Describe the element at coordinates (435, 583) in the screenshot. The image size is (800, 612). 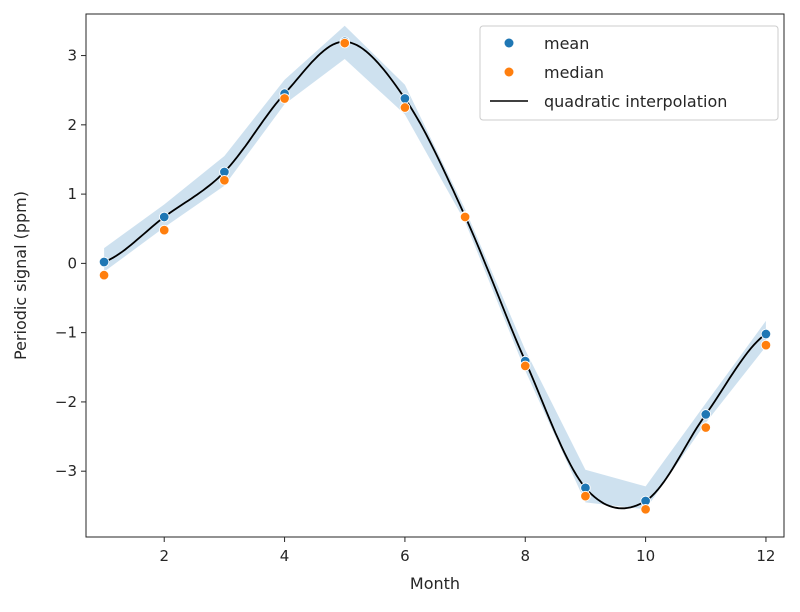
I see `x-axis-label: Month` at that location.